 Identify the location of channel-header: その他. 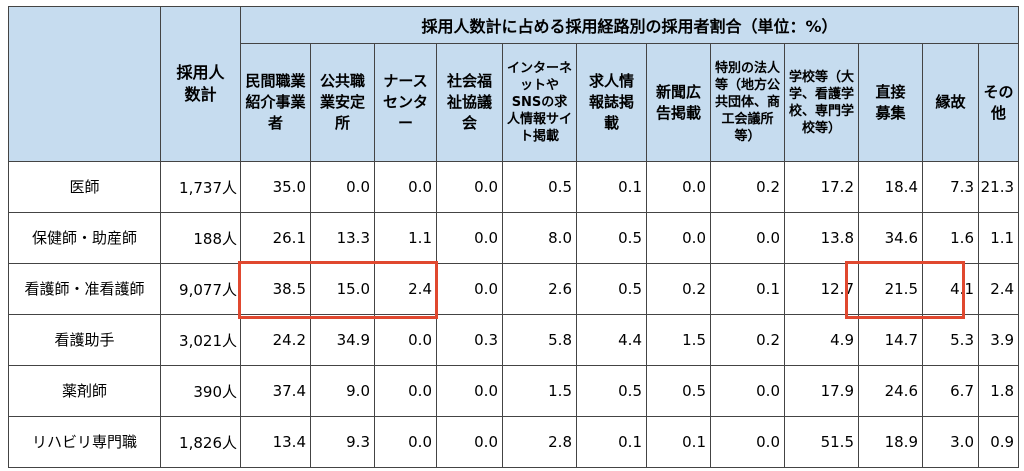
(998, 102).